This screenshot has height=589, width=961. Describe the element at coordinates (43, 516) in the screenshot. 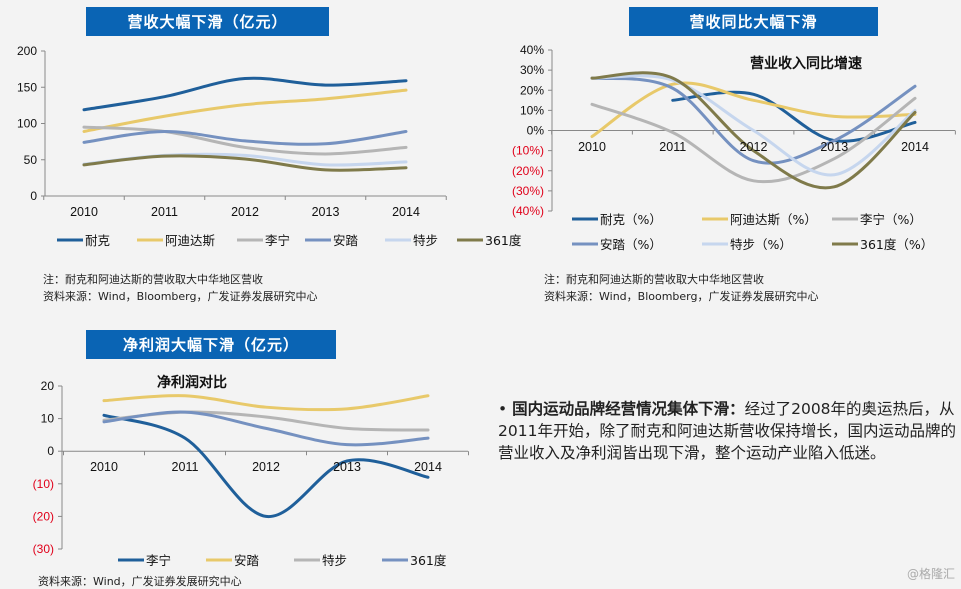

I see `y-tick-label: (20)` at that location.